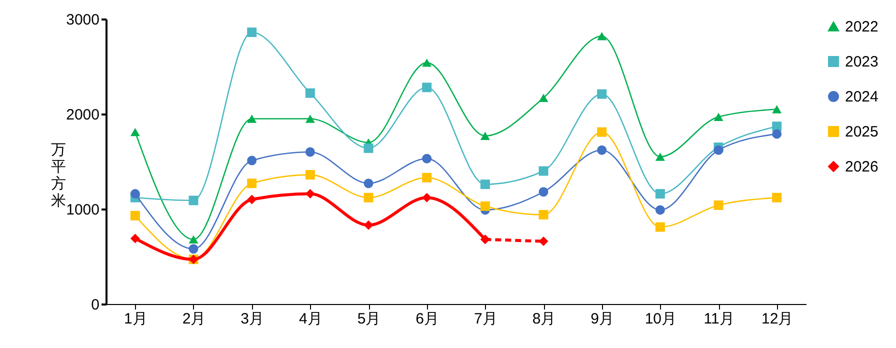 The image size is (896, 348). What do you see at coordinates (194, 319) in the screenshot?
I see `x-tick-label: 2月` at bounding box center [194, 319].